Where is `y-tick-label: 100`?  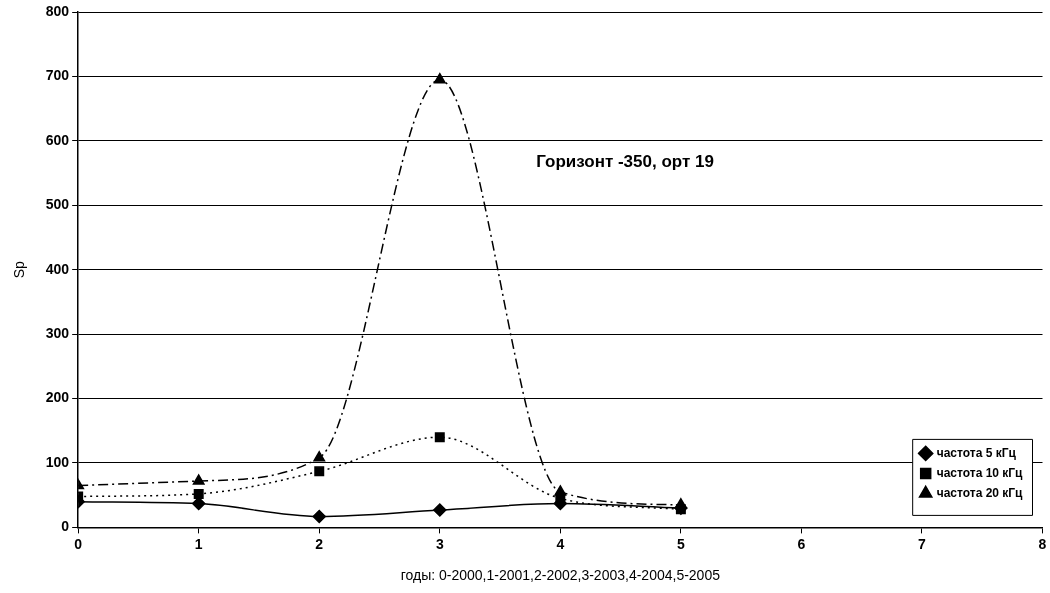 y-tick-label: 100 is located at coordinates (57, 461).